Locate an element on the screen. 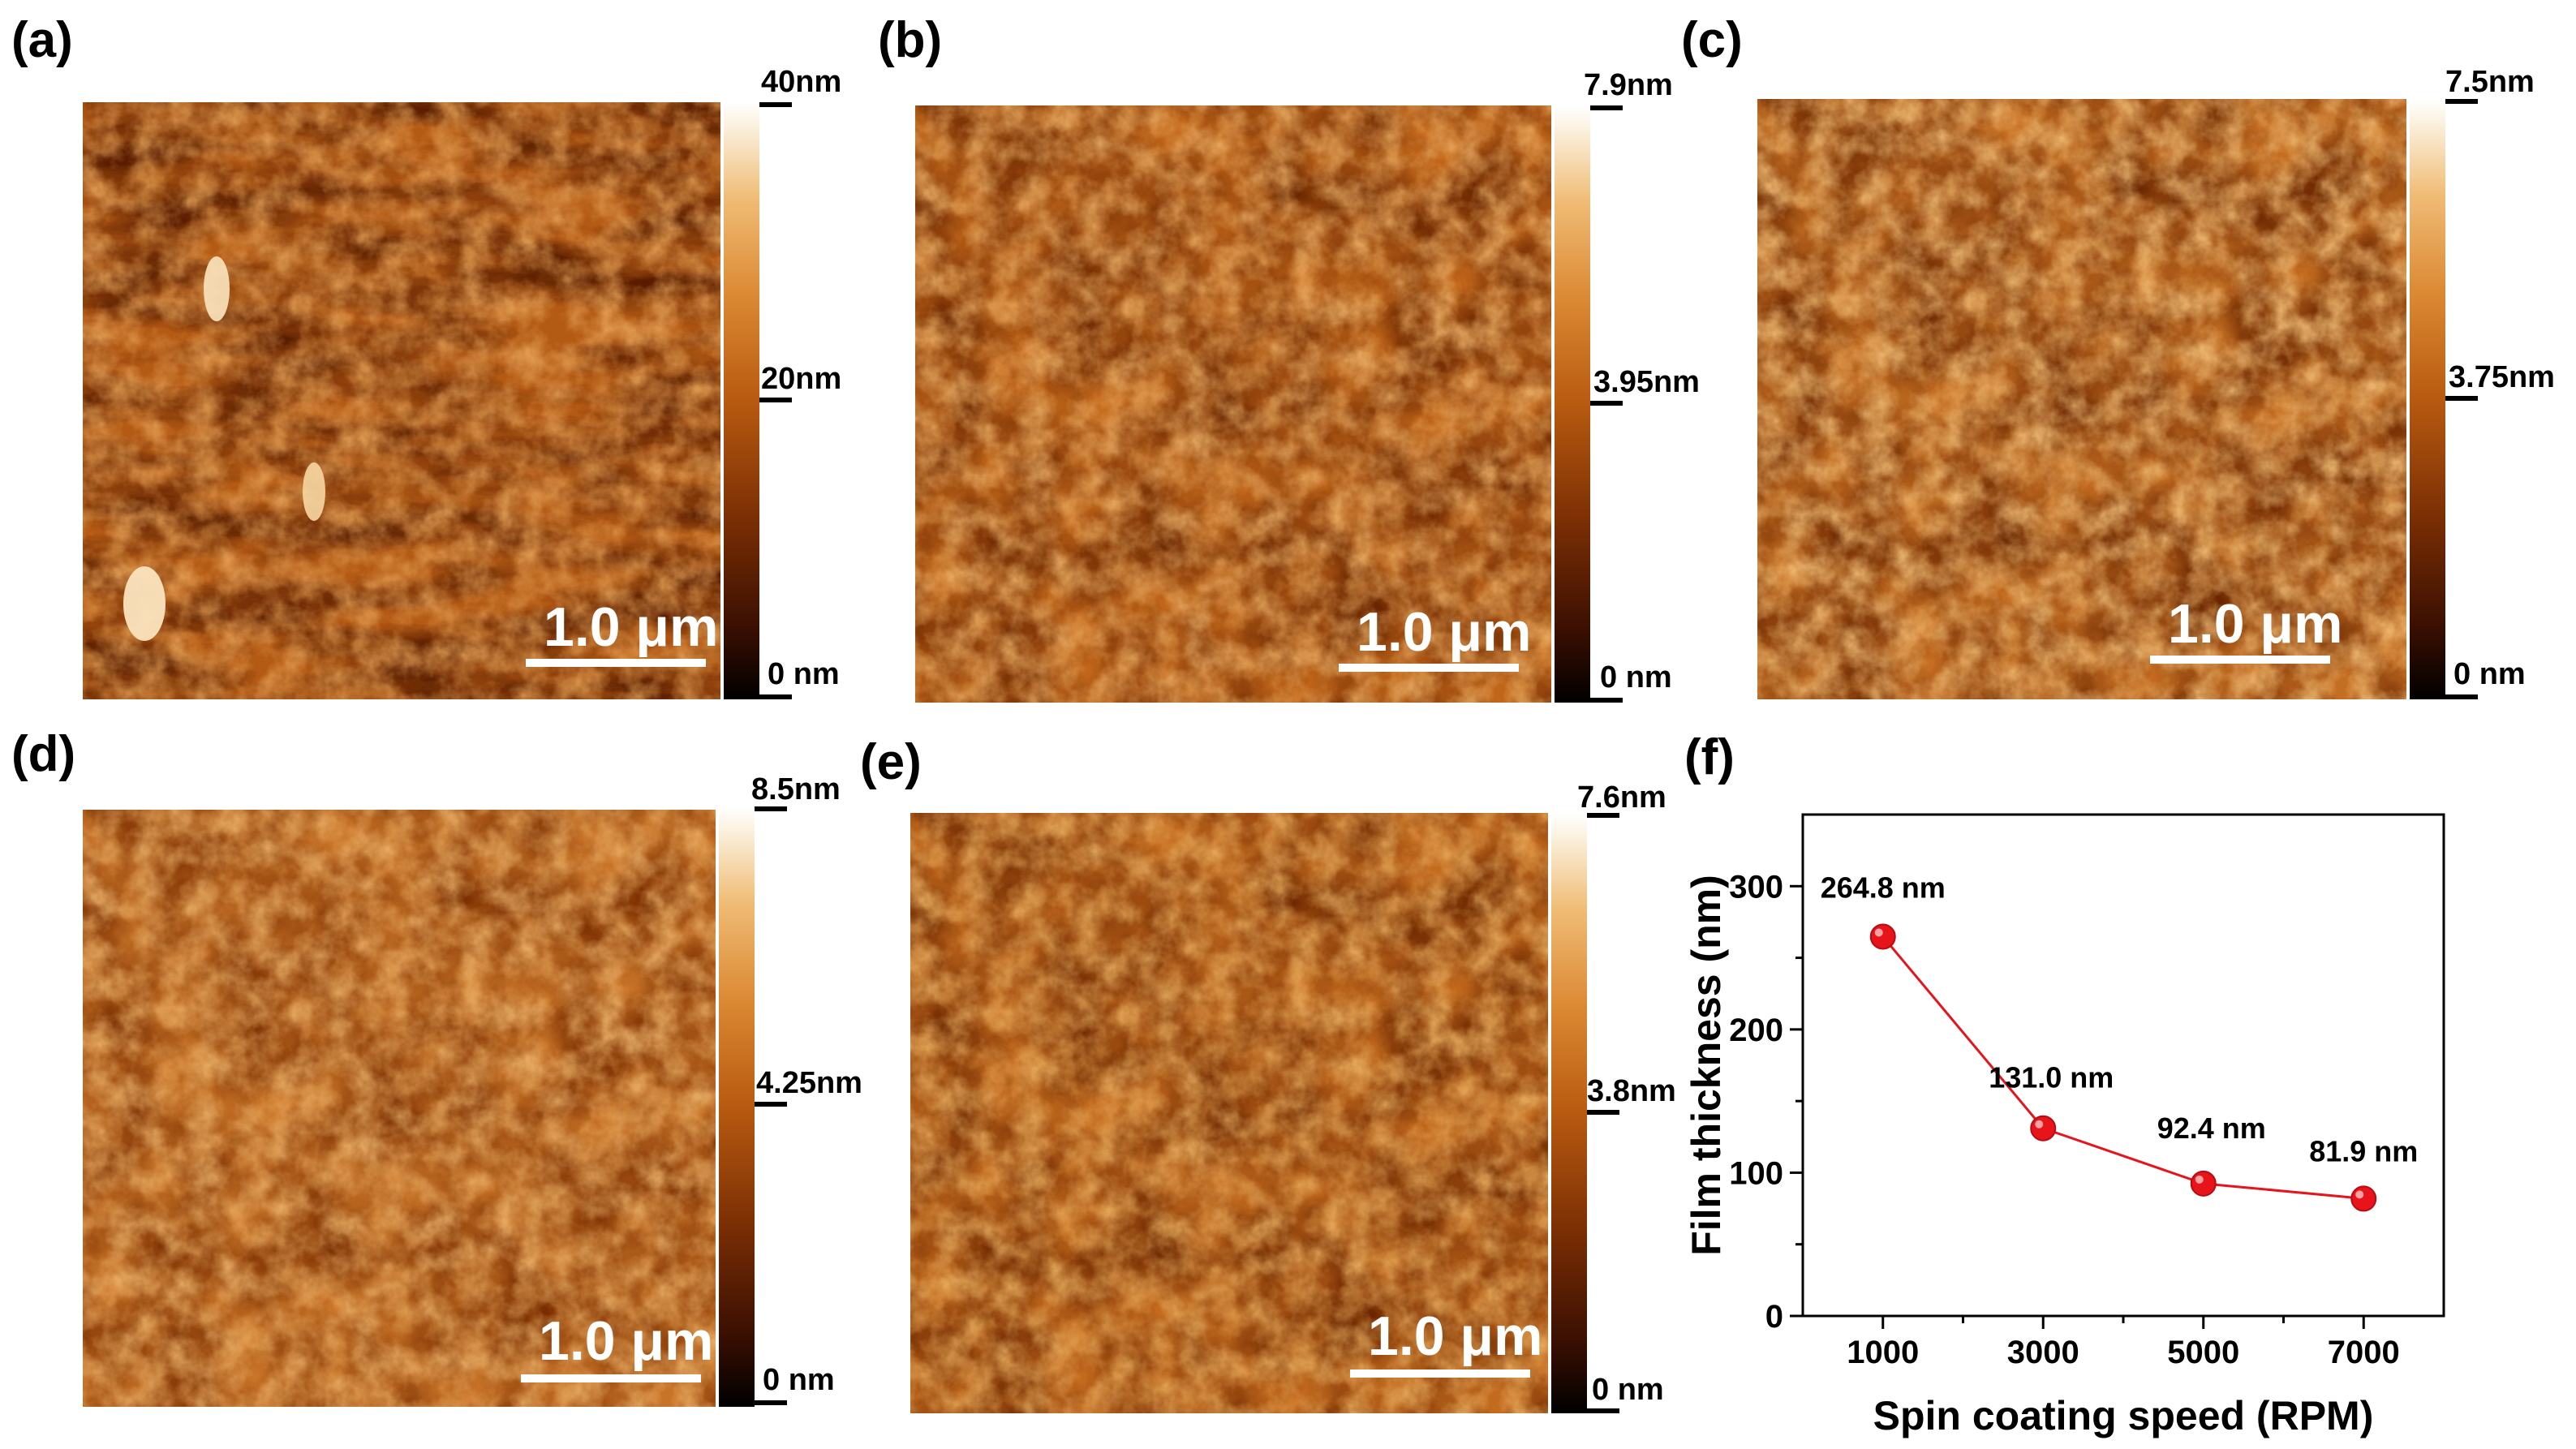 The width and height of the screenshot is (2576, 1449). y-tick-label-0: 0 is located at coordinates (1774, 1317).